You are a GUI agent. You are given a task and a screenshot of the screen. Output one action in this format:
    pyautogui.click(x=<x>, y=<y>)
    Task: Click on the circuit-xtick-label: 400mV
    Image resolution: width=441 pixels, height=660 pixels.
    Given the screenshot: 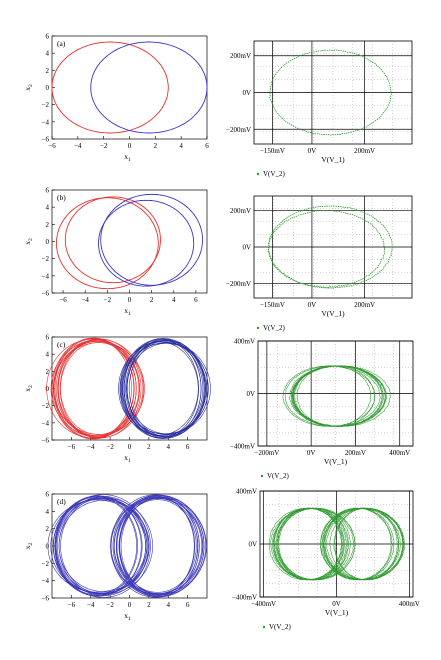 What is the action you would take?
    pyautogui.click(x=399, y=453)
    